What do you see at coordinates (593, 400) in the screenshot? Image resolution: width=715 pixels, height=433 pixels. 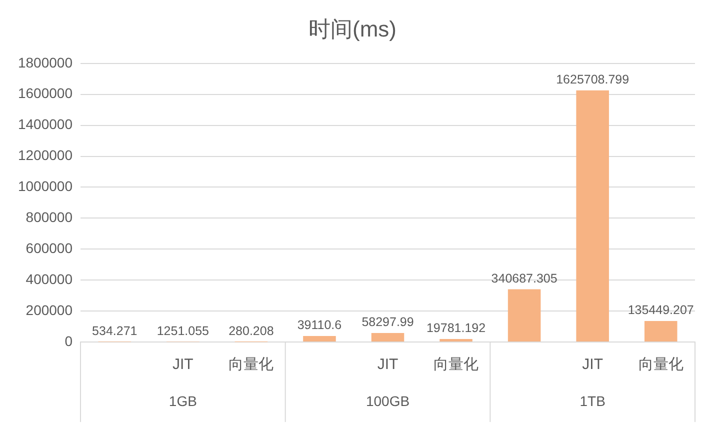 I see `text: 1TB` at bounding box center [593, 400].